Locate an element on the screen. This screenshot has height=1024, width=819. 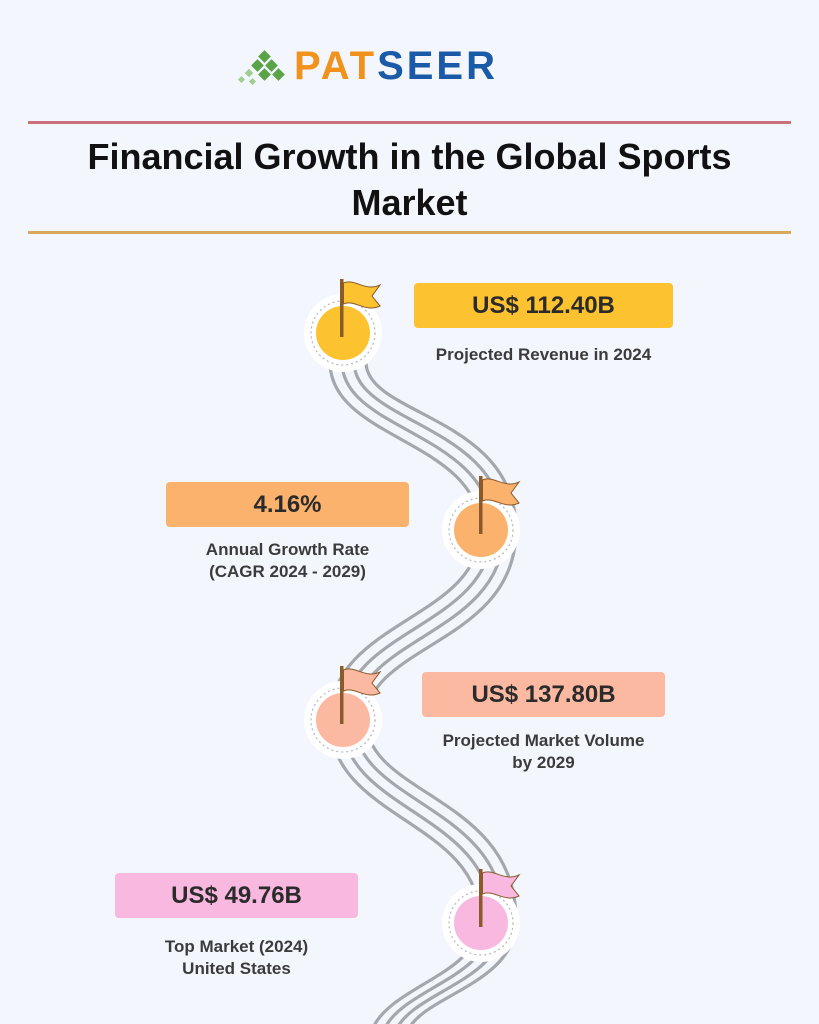
milestone-1-value: US$ 112.40B is located at coordinates (543, 305).